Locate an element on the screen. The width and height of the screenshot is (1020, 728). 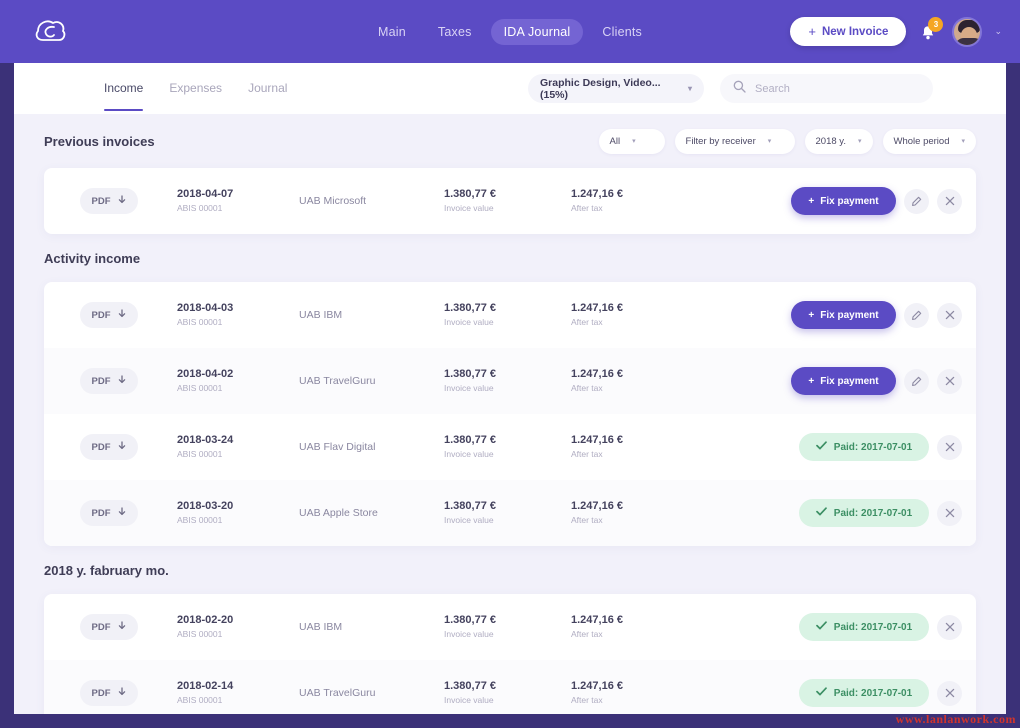
invoice-date-cell: 2018-04-02 ABIS 00001 is located at coordinates (205, 380).